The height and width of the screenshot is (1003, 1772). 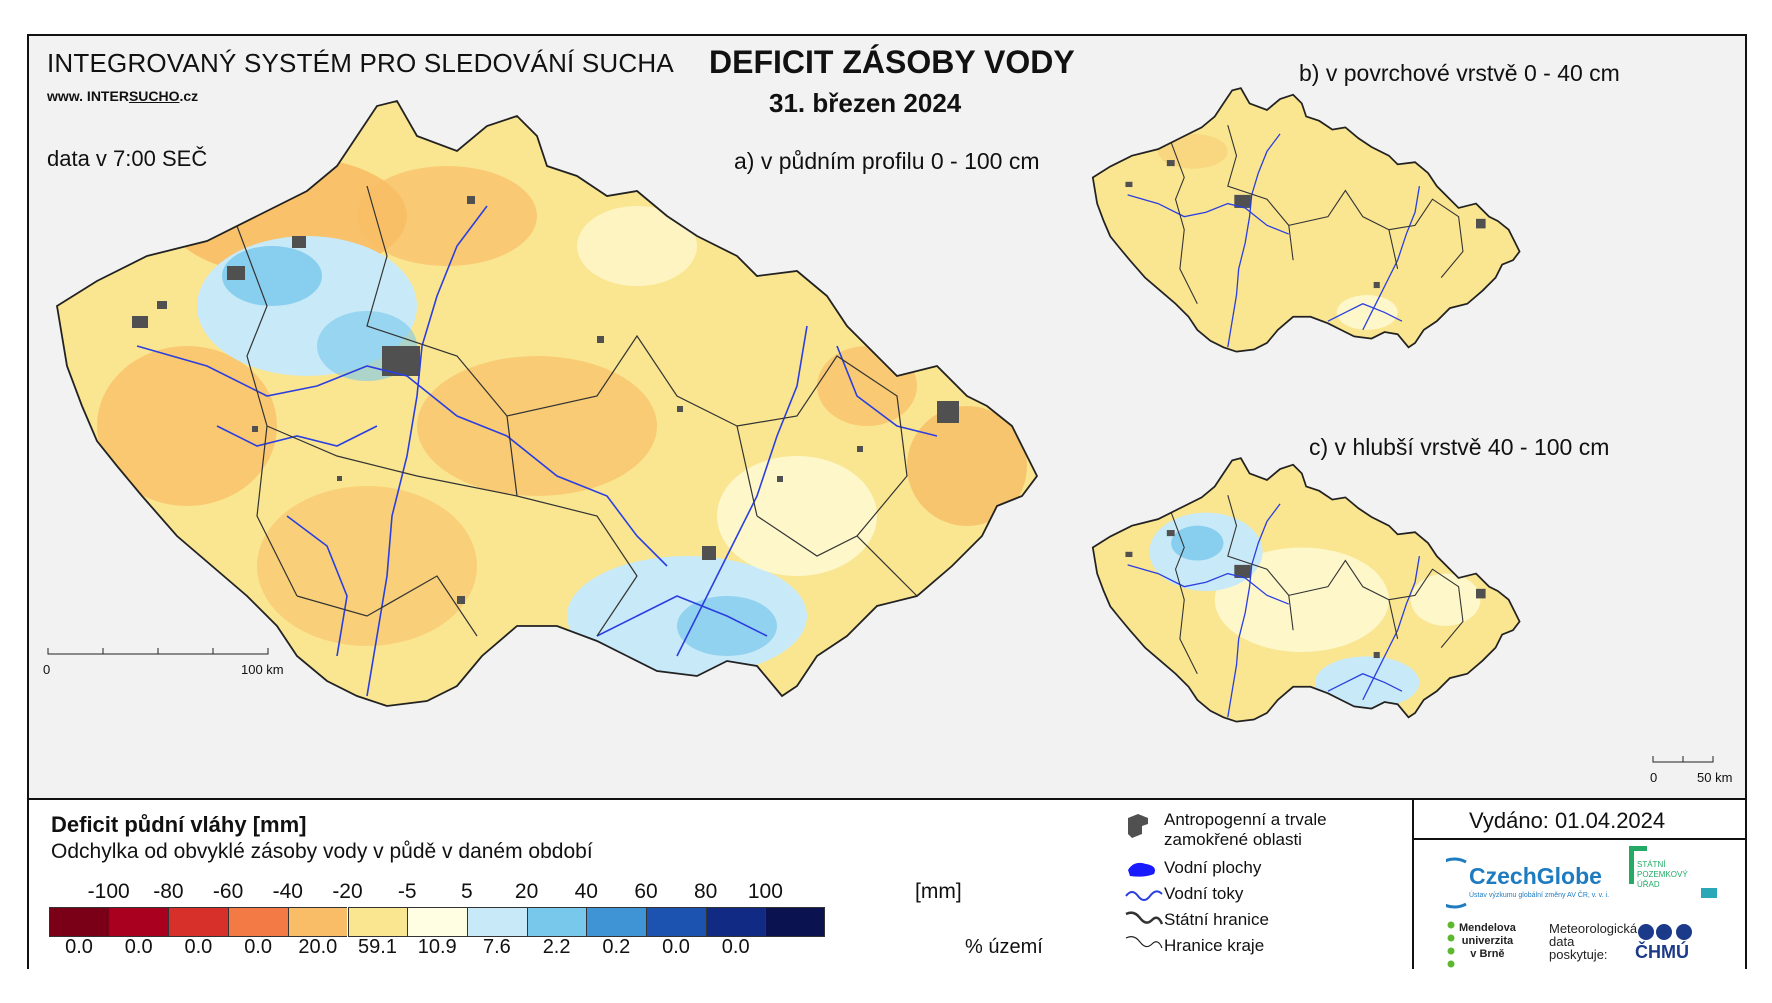 What do you see at coordinates (1144, 942) in the screenshot?
I see `region-border-icon` at bounding box center [1144, 942].